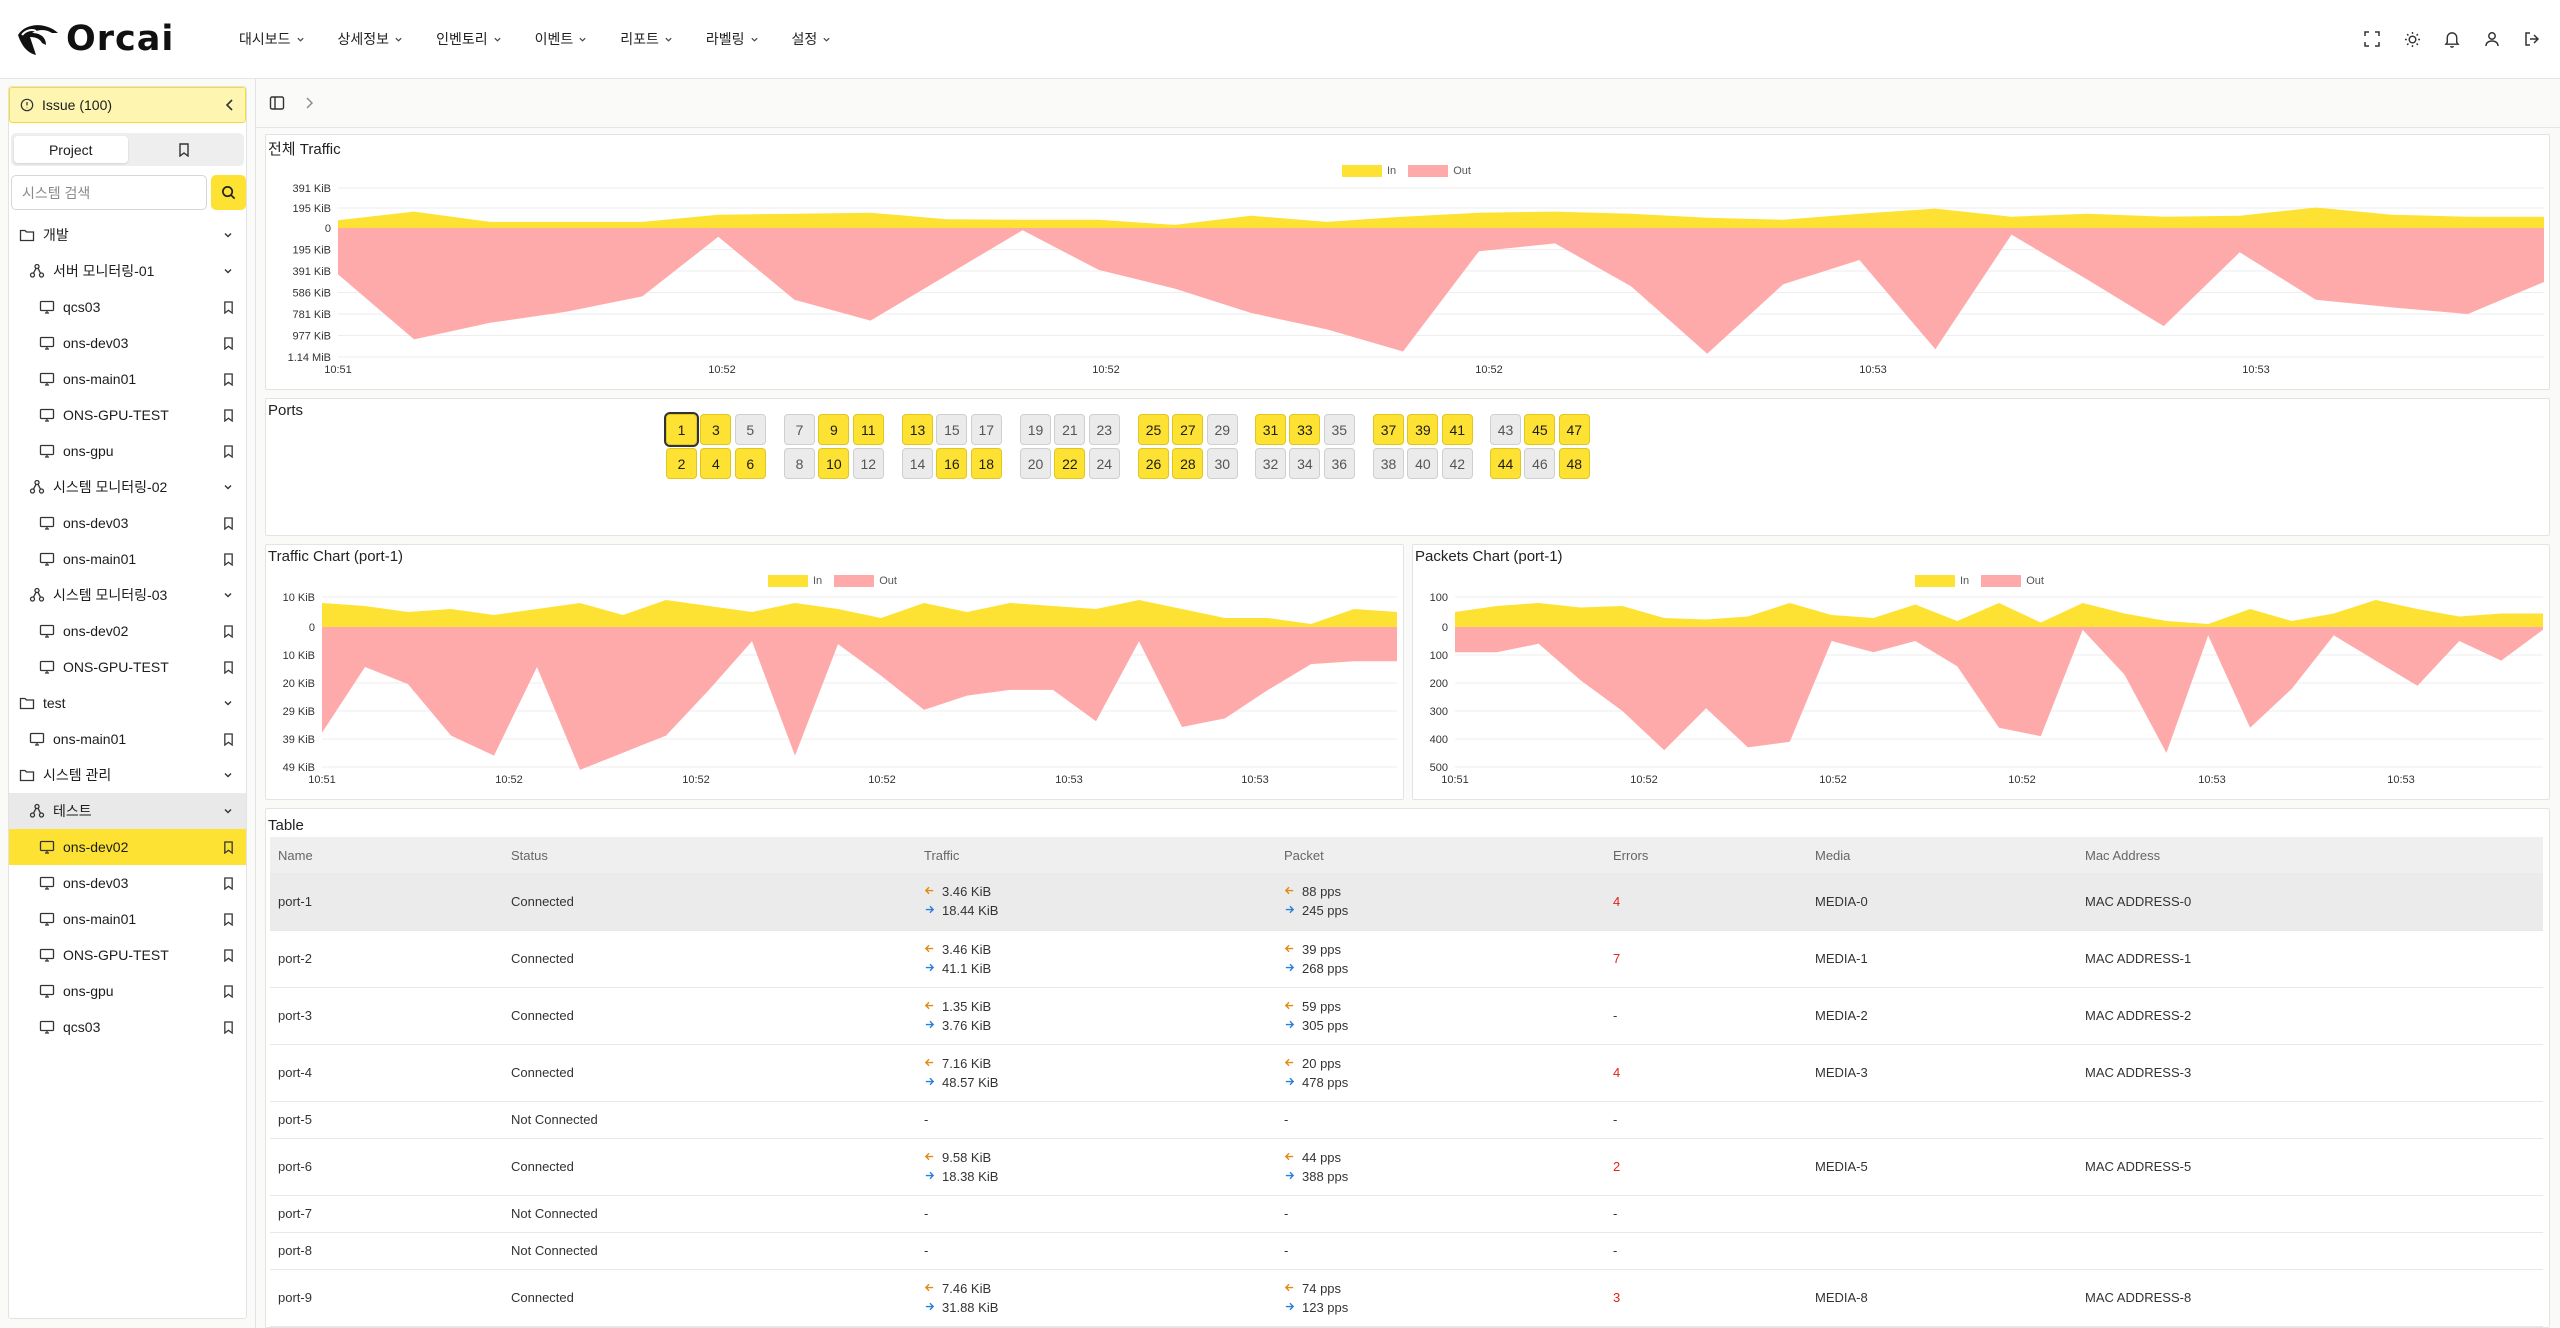 The image size is (2560, 1328). What do you see at coordinates (1222, 463) in the screenshot?
I see `port-30-button: 30` at bounding box center [1222, 463].